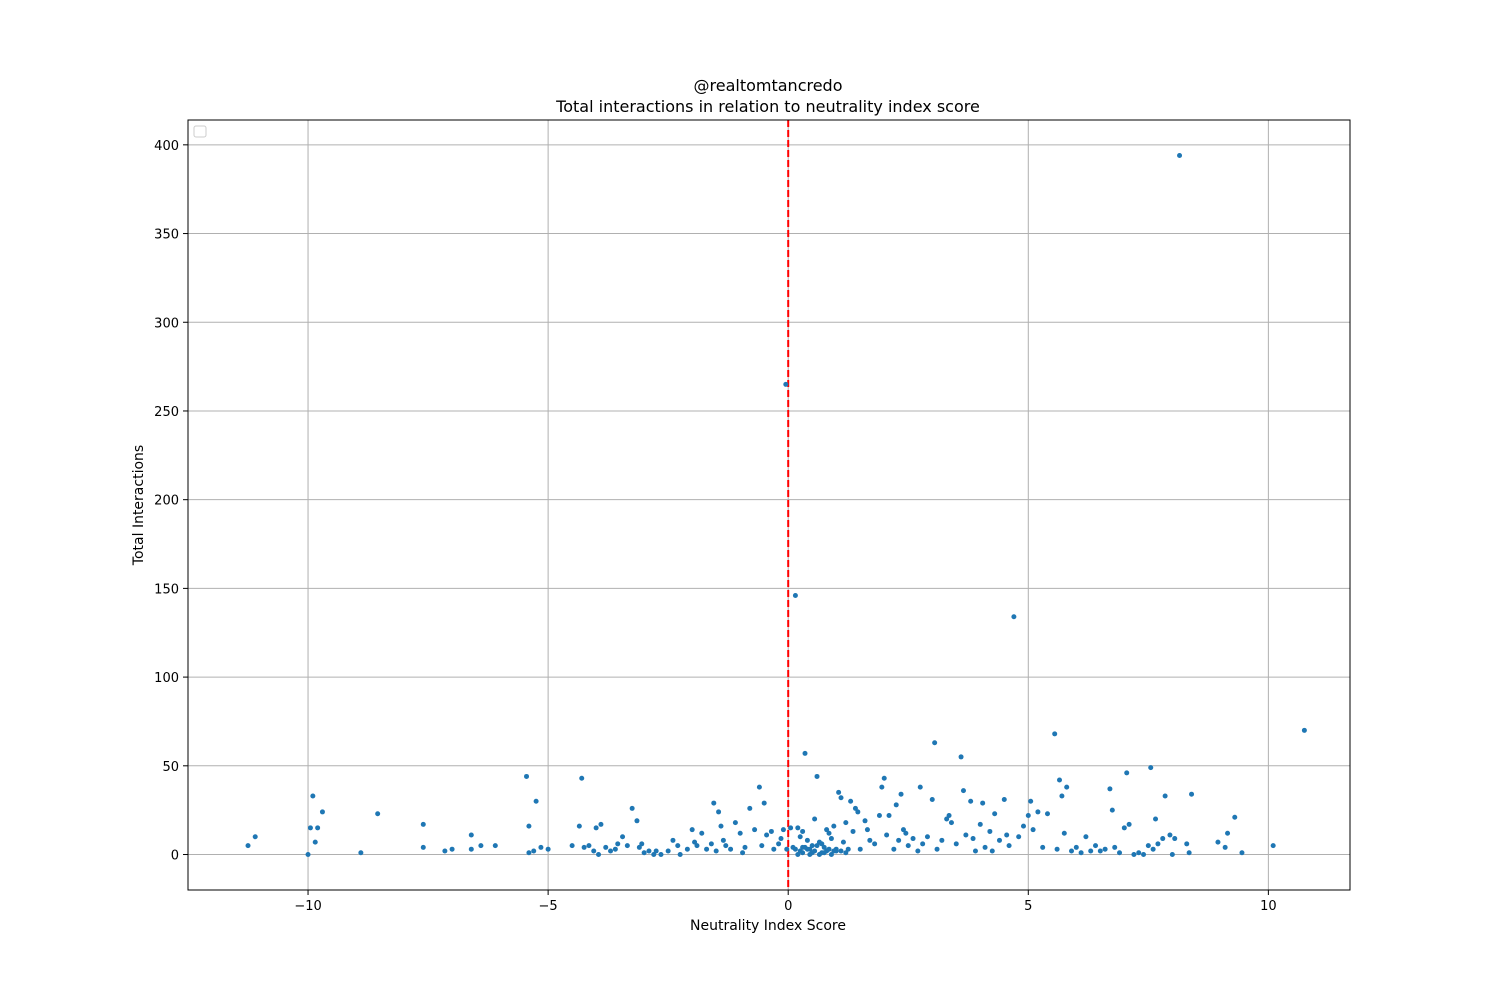 Image resolution: width=1500 pixels, height=1000 pixels. What do you see at coordinates (548, 906) in the screenshot?
I see `x-tick-label: −5` at bounding box center [548, 906].